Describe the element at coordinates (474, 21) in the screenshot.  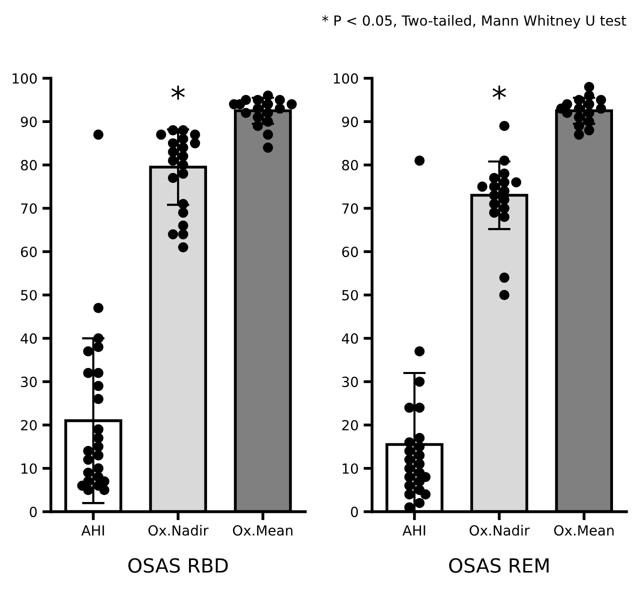
I see `text: * P < 0.05, Two-tailed, Mann Whitney U test` at that location.